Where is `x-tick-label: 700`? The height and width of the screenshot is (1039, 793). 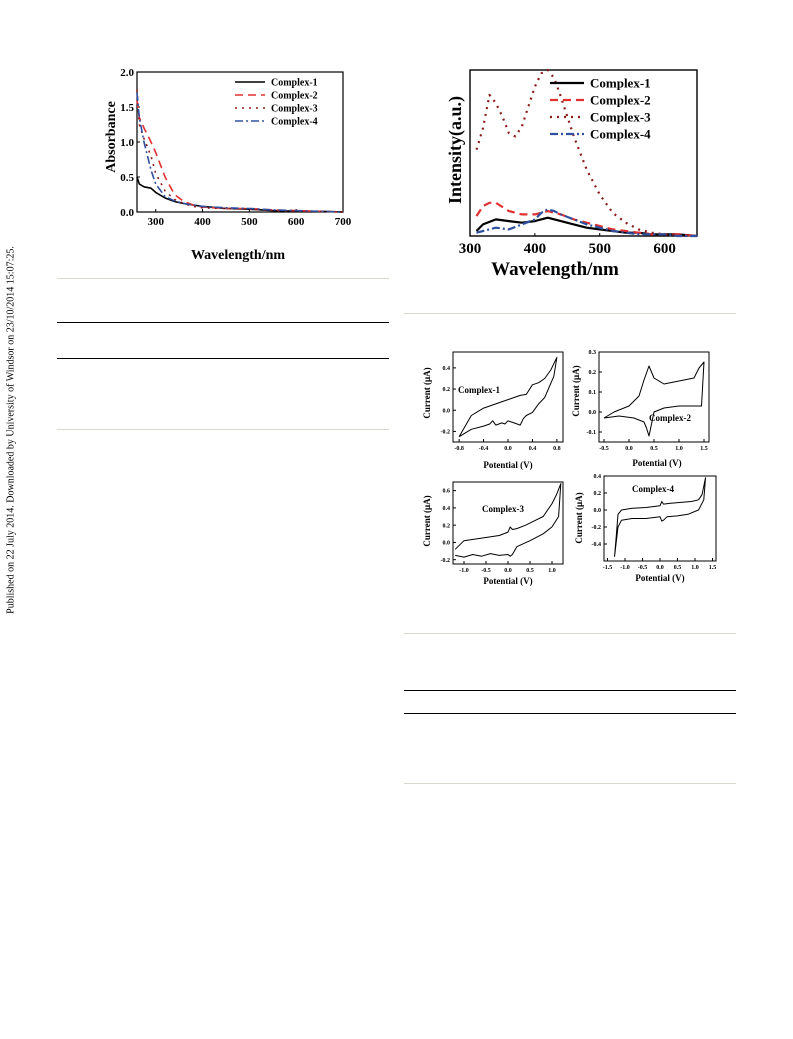
x-tick-label: 700 is located at coordinates (343, 222).